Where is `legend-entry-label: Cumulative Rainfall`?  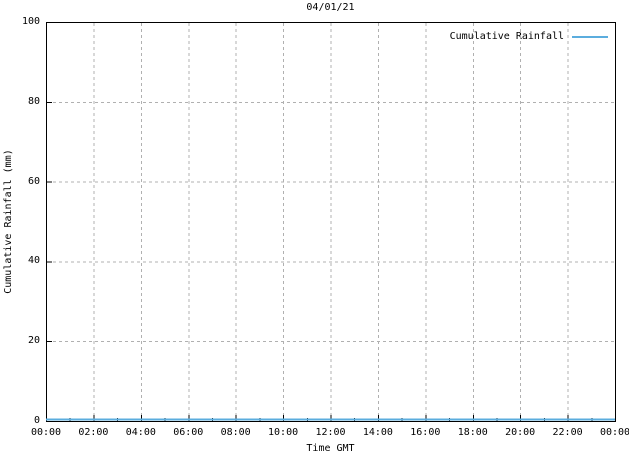 legend-entry-label: Cumulative Rainfall is located at coordinates (506, 36).